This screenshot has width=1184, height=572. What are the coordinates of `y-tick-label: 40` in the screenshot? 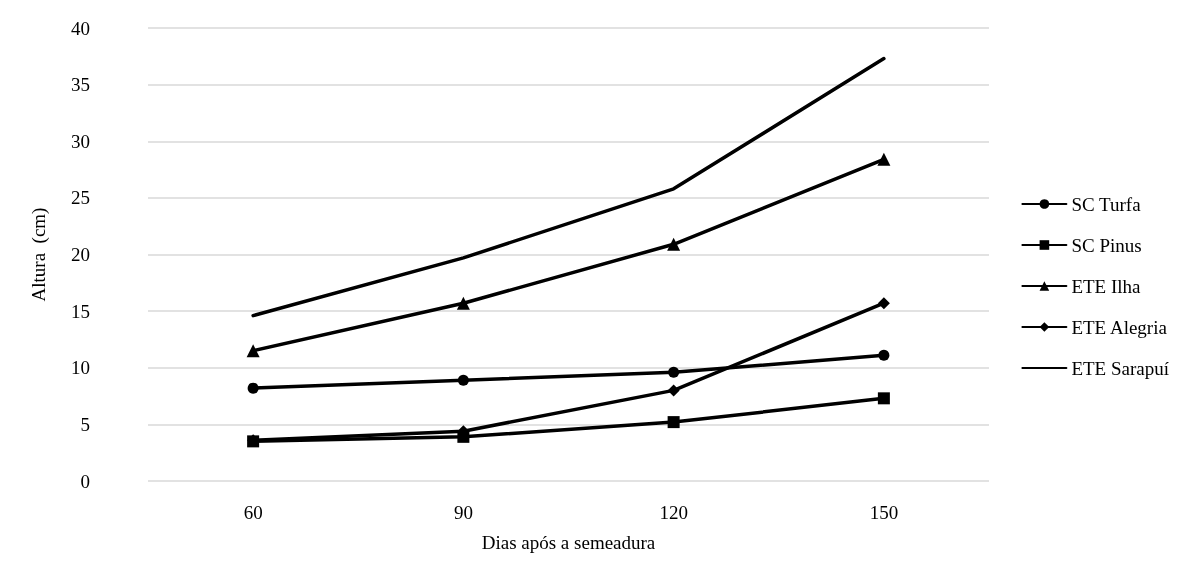 It's located at (80, 28).